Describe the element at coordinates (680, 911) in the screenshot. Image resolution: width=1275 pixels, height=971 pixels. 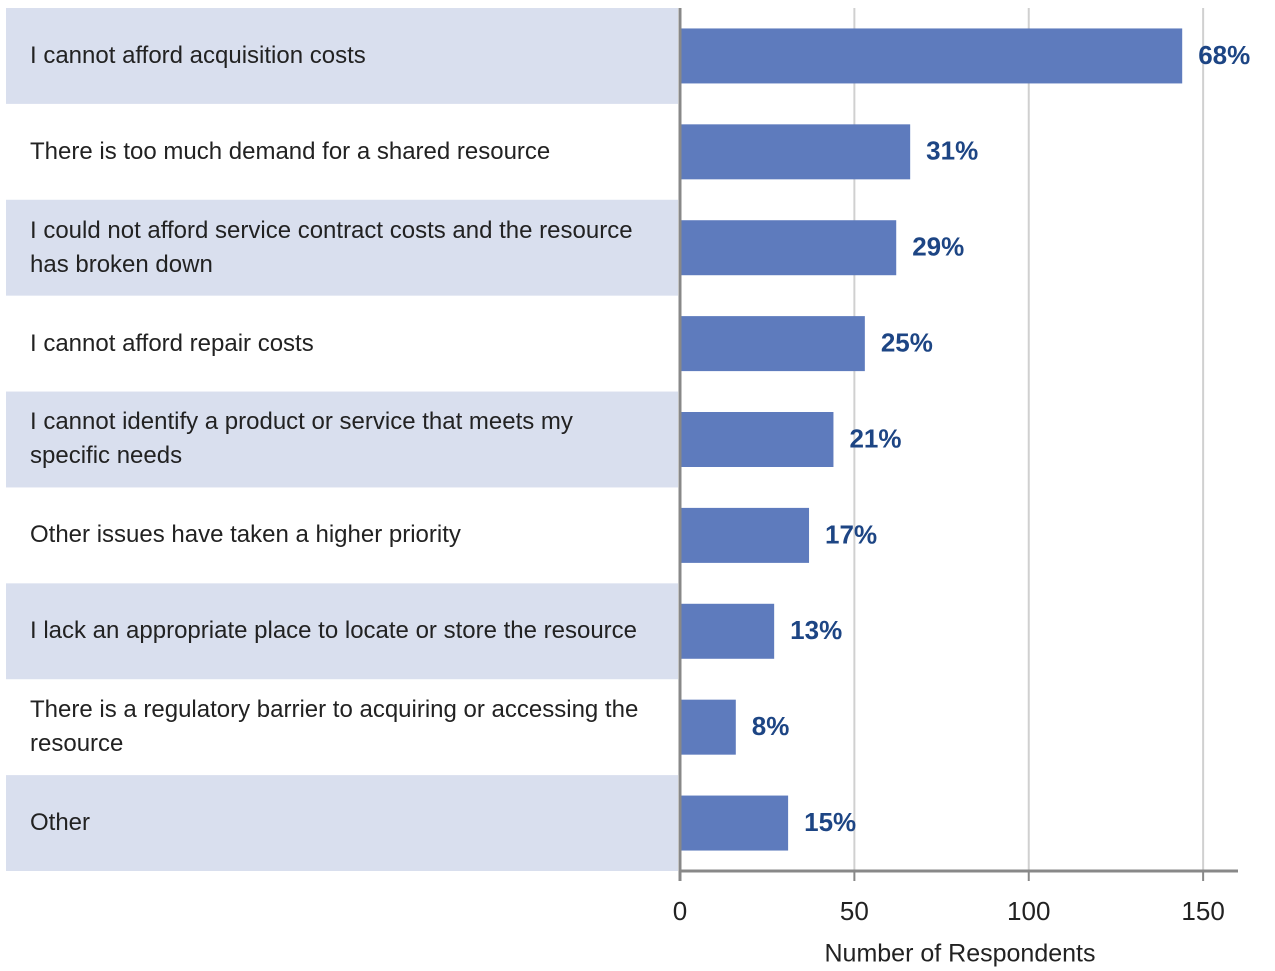
I see `x-tick-label: 0` at that location.